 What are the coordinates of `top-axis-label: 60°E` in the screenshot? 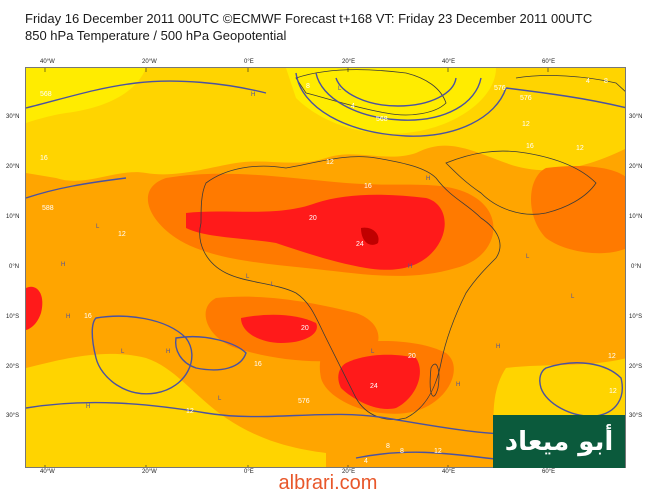 It's located at (549, 62).